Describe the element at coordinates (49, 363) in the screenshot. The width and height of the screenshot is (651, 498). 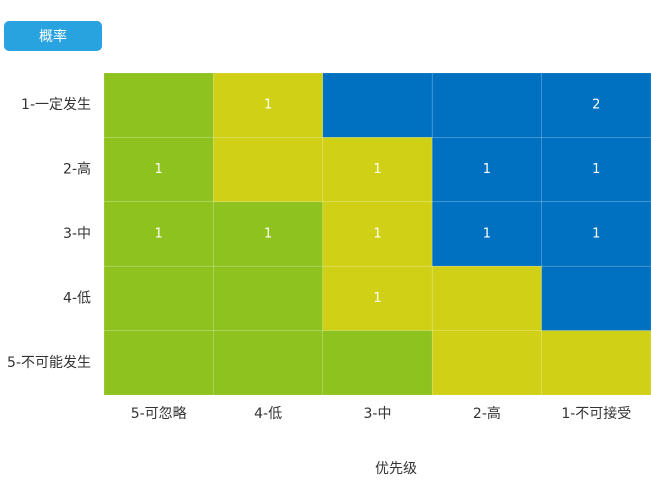
I see `y-tick-label: 5-不可能发生` at that location.